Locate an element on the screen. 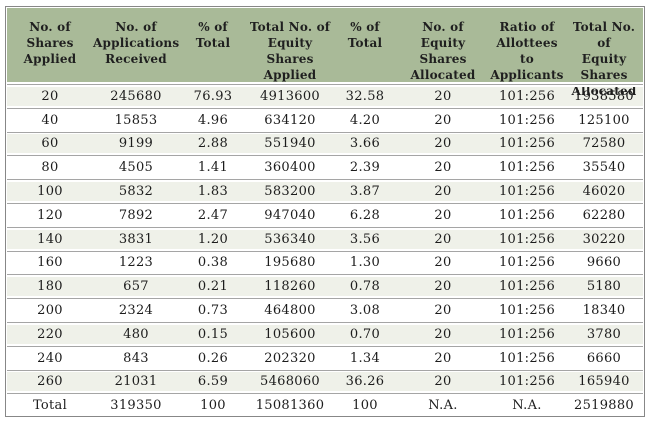 The height and width of the screenshot is (423, 650). table-cell-pct-of-total-shares: 32.58 is located at coordinates (365, 96).